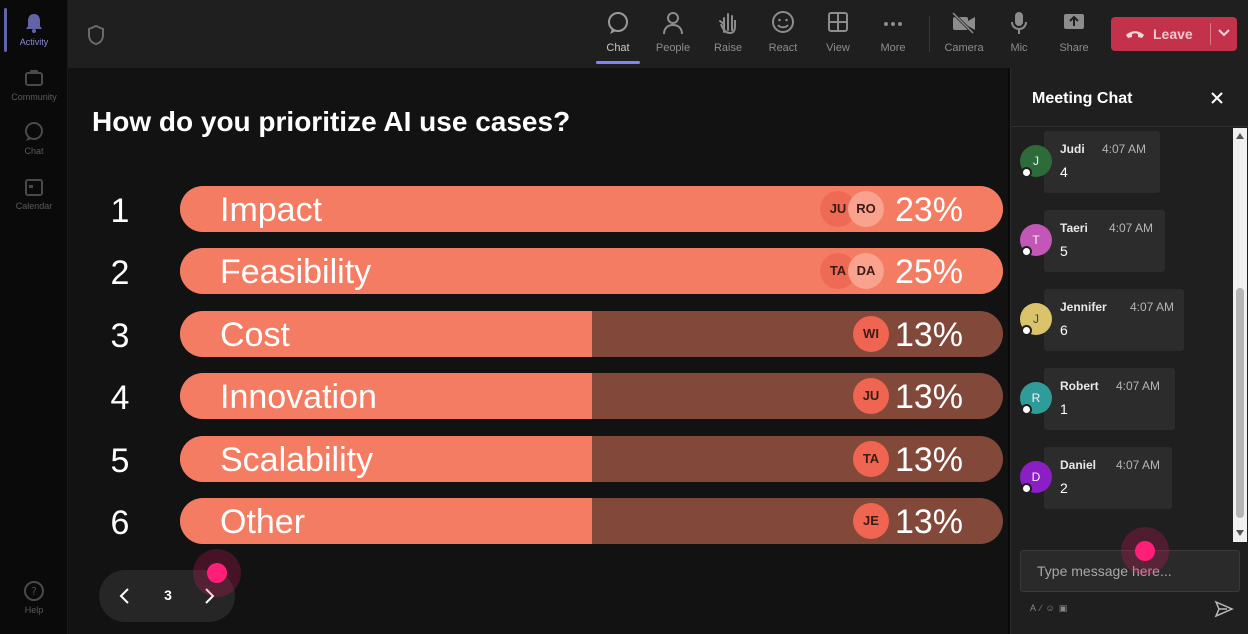  What do you see at coordinates (1043, 608) in the screenshot?
I see `attach-icon: ∕` at bounding box center [1043, 608].